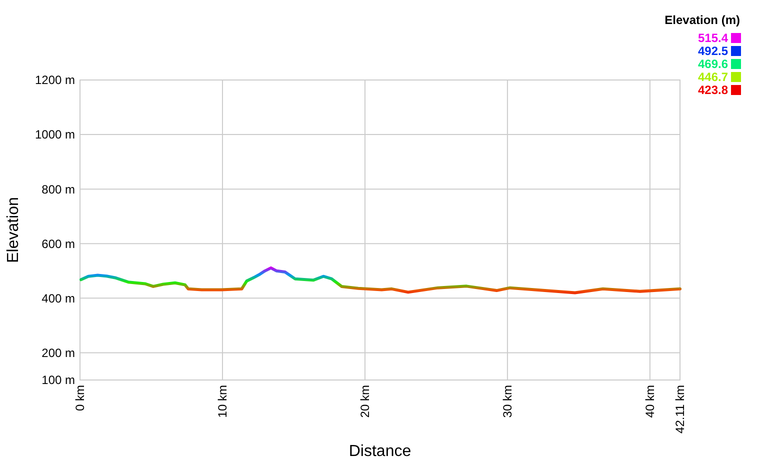 This screenshot has width=760, height=460. I want to click on color-bar-title: Elevation (m), so click(702, 20).